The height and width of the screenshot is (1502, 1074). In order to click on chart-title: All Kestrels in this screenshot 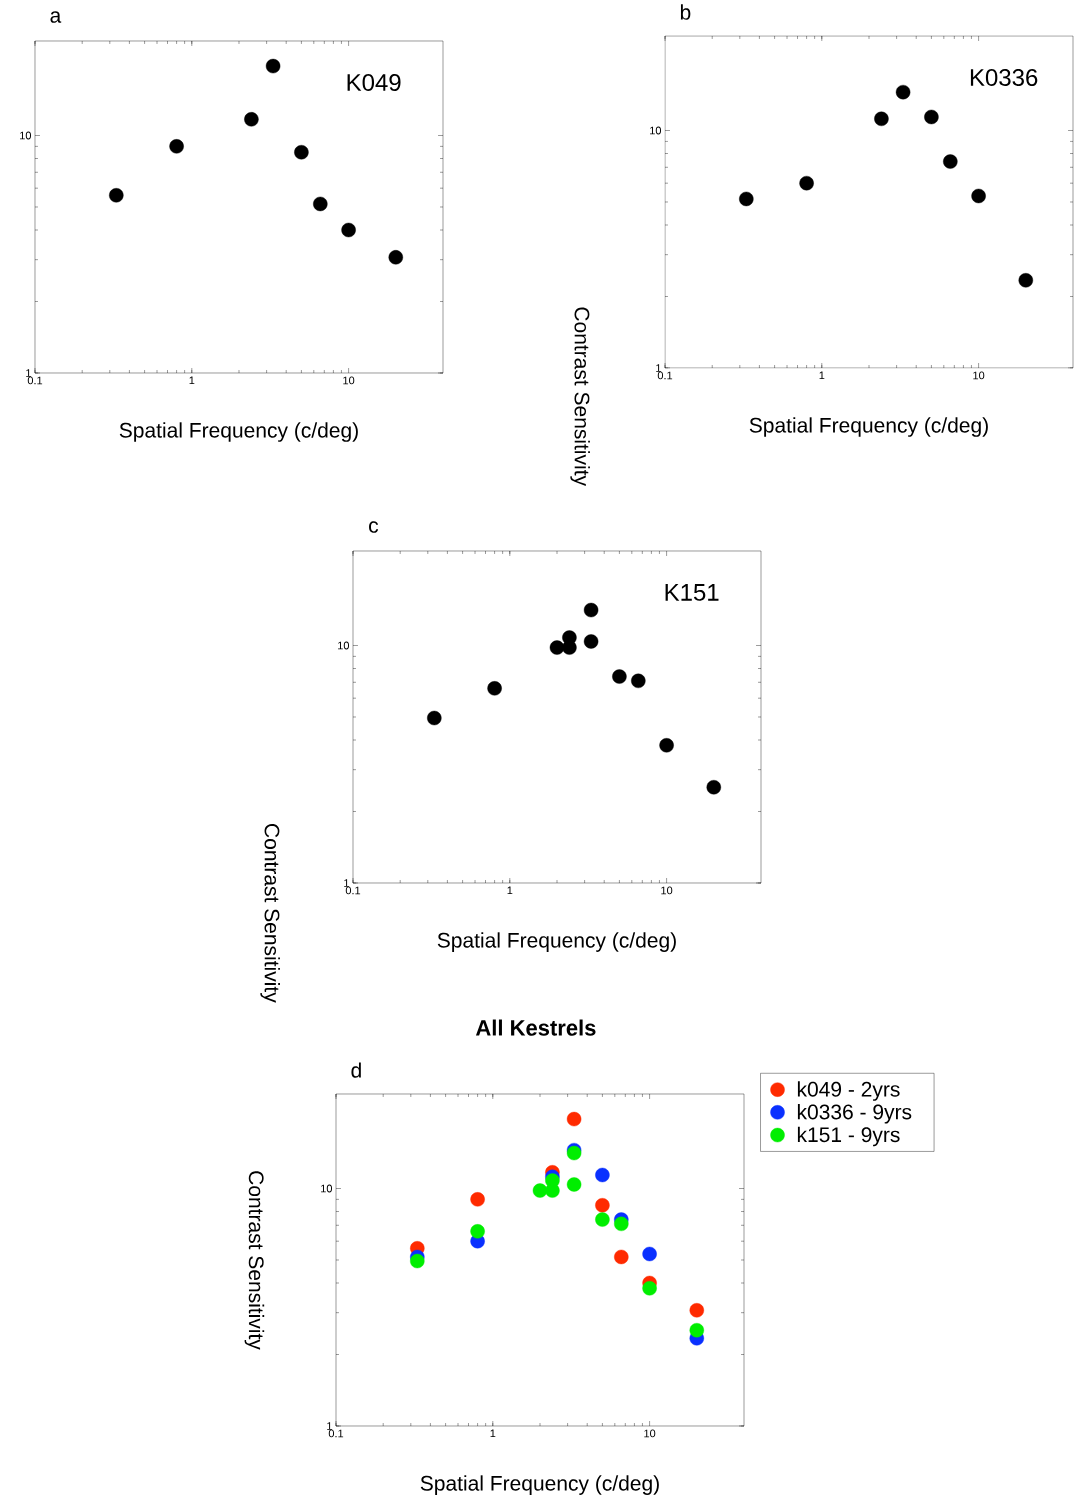, I will do `click(535, 1027)`.